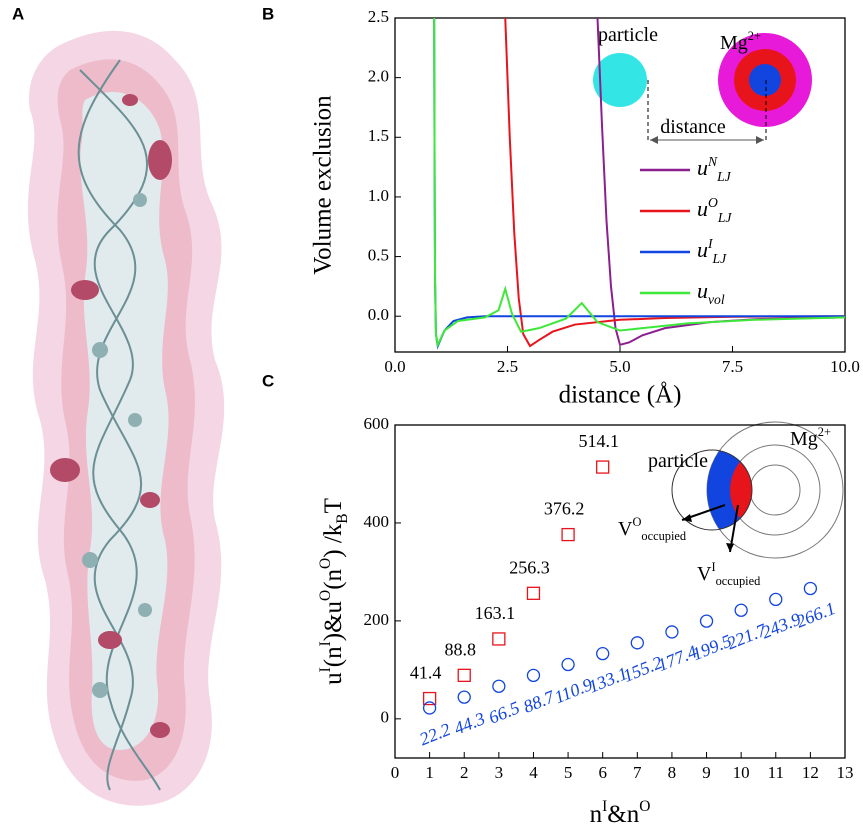  I want to click on x-tick-label: 5, so click(568, 772).